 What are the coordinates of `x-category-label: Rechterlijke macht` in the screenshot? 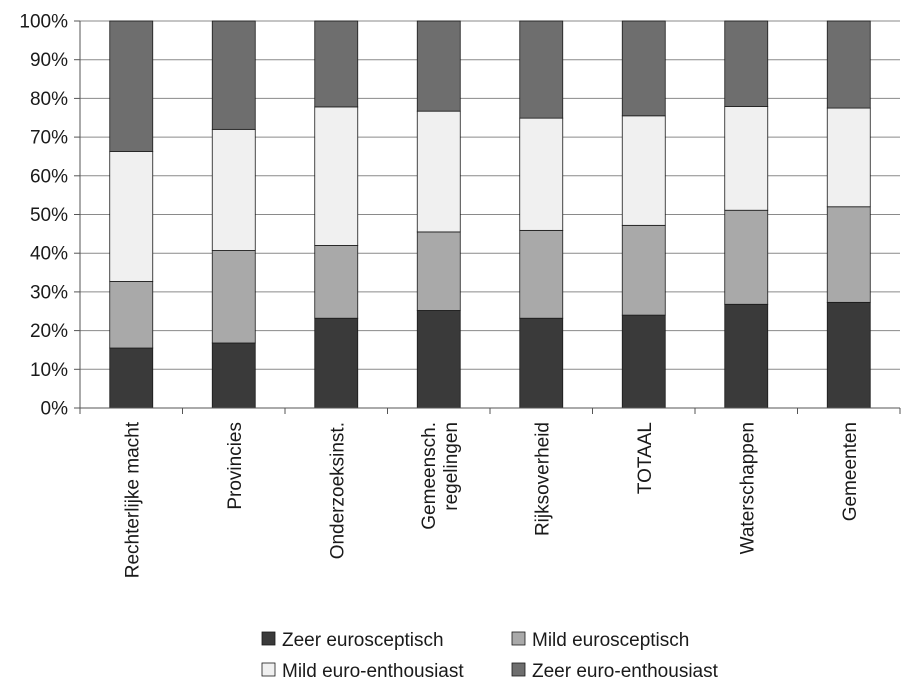 It's located at (132, 499).